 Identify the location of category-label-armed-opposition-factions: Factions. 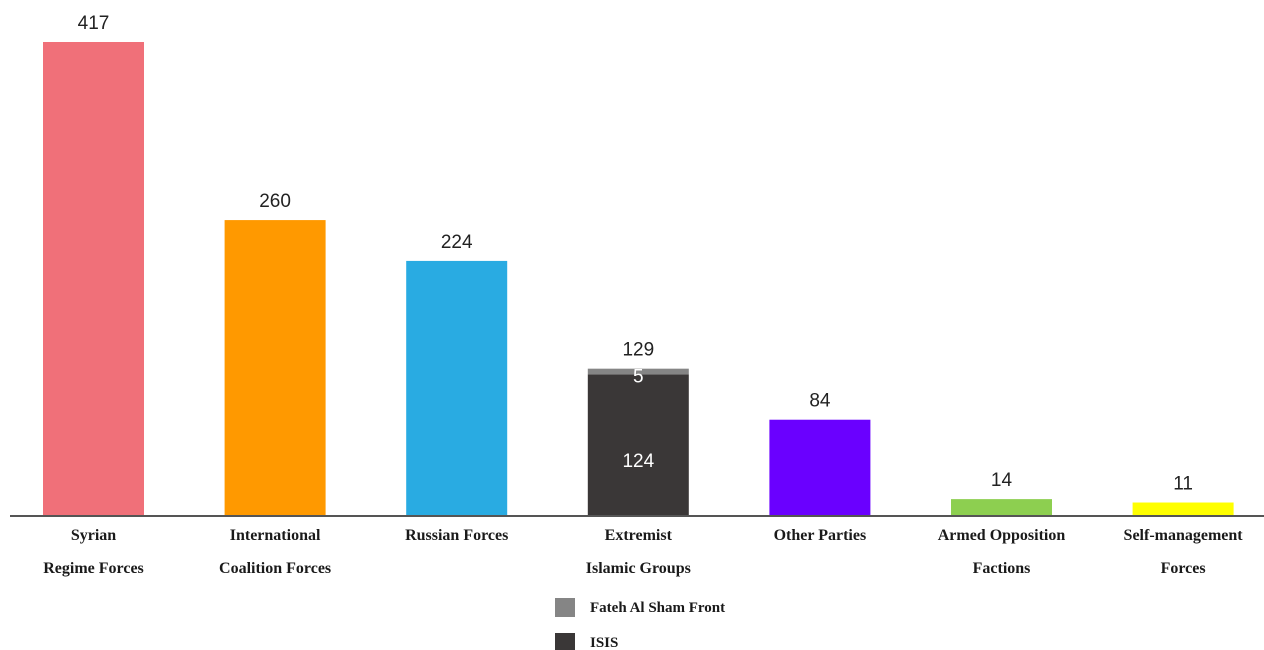
(1002, 568).